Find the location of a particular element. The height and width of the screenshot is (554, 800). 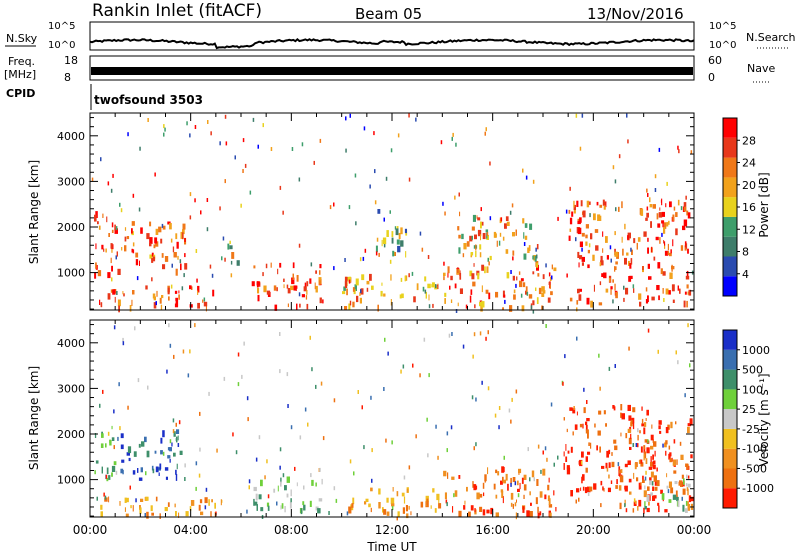

colorbar-swatch is located at coordinates (730, 187).